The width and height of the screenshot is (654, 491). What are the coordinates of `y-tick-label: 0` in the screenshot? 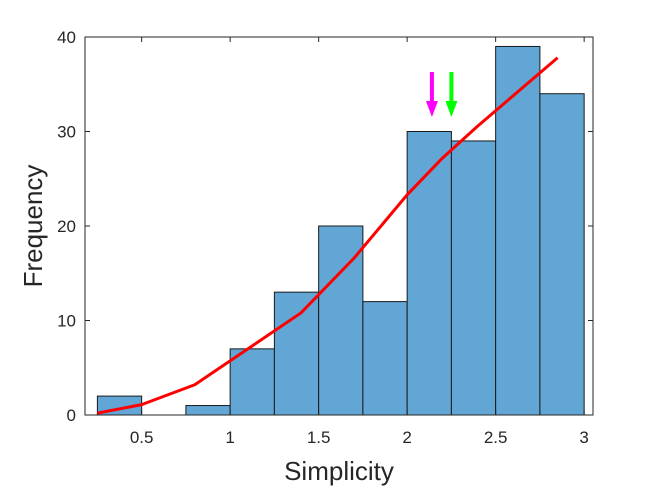 It's located at (71, 415).